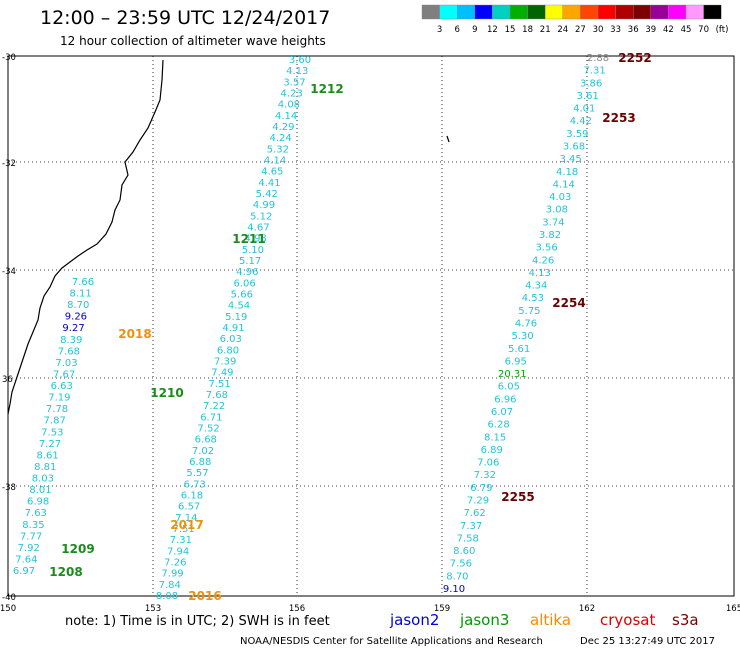  What do you see at coordinates (244, 283) in the screenshot?
I see `wave-height-value: 6.06` at bounding box center [244, 283].